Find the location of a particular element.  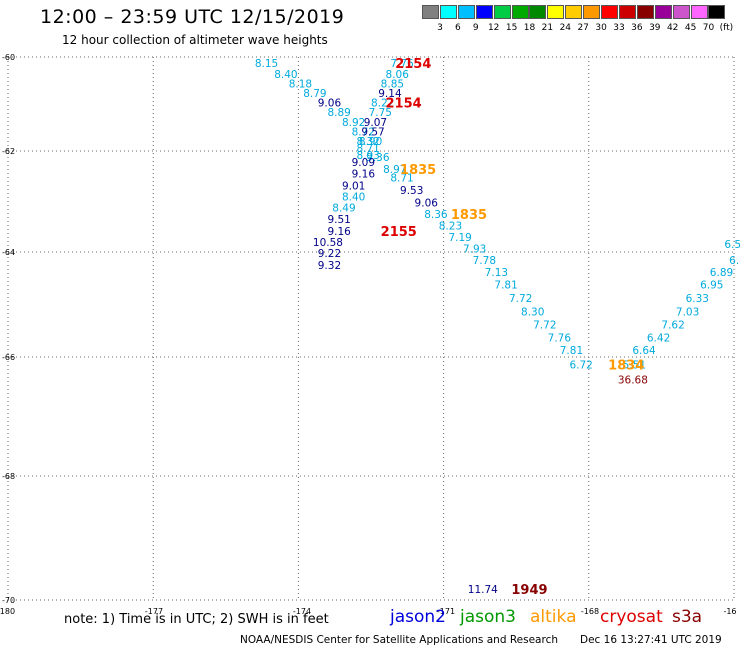

wave-height-value: 9.07 is located at coordinates (375, 123).